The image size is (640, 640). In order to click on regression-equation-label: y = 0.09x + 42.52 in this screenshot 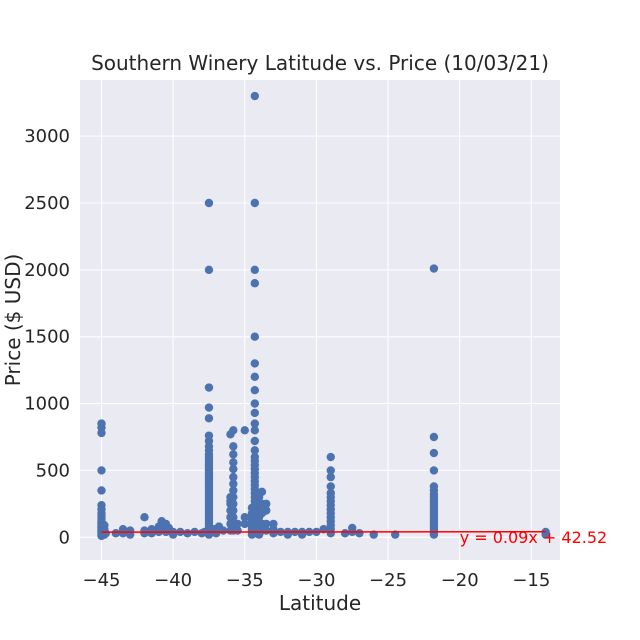, I will do `click(534, 537)`.